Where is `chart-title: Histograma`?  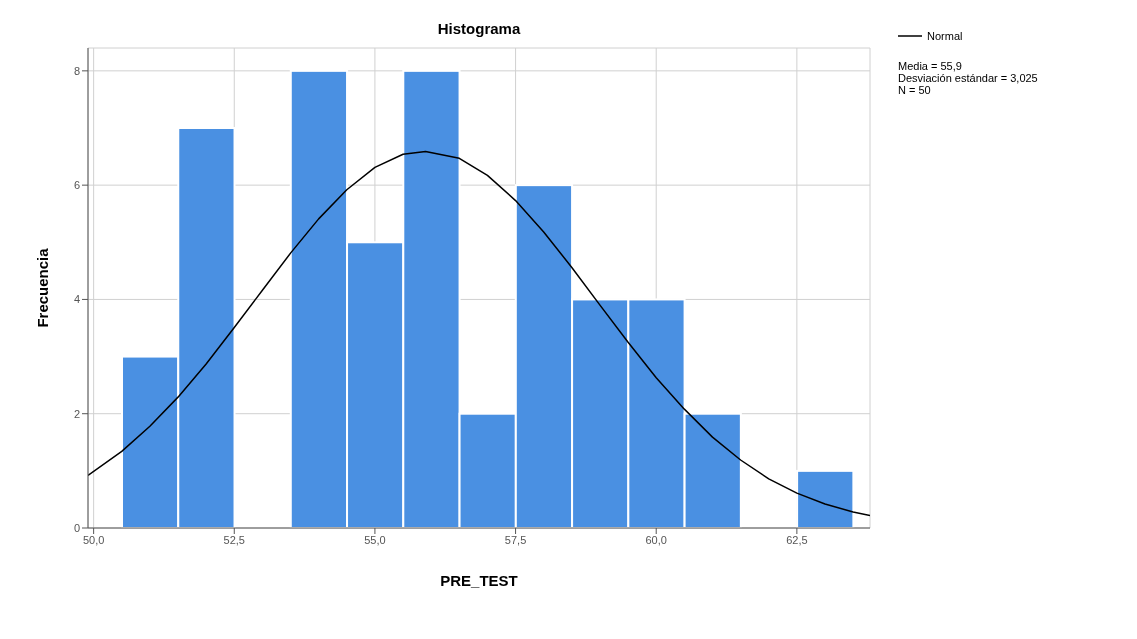 chart-title: Histograma is located at coordinates (479, 28).